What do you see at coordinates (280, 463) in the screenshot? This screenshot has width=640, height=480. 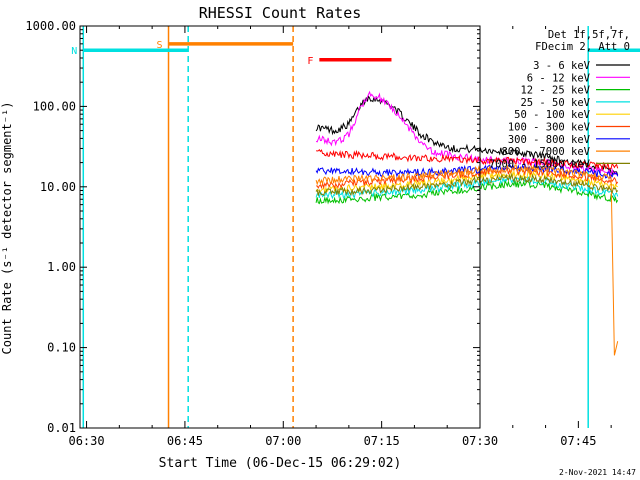 I see `x-axis-label: Start Time (06-Dec-15 06:29:02)` at bounding box center [280, 463].